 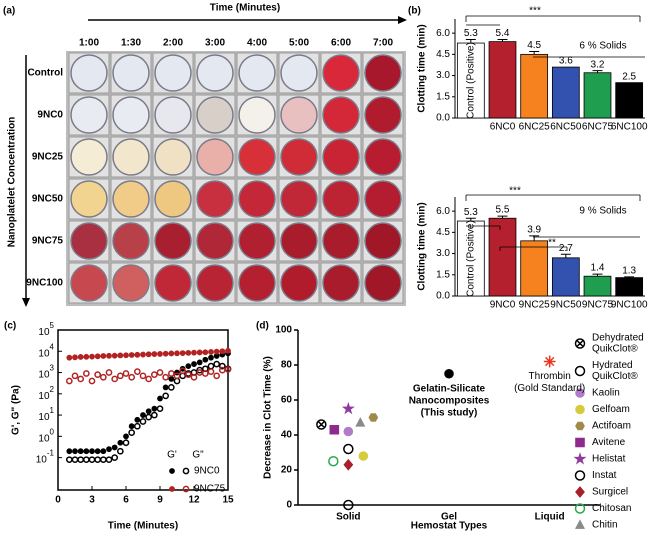 What do you see at coordinates (549, 388) in the screenshot?
I see `point-annotation: (Gold Standard)` at bounding box center [549, 388].